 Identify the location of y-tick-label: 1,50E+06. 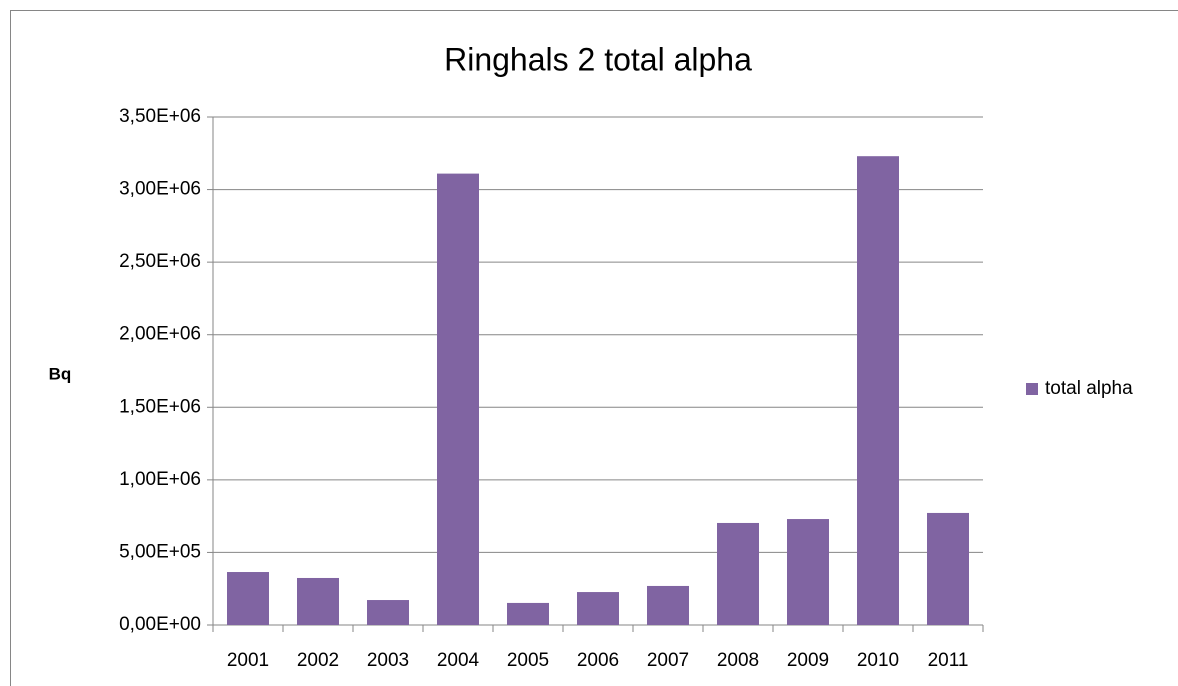
(160, 406).